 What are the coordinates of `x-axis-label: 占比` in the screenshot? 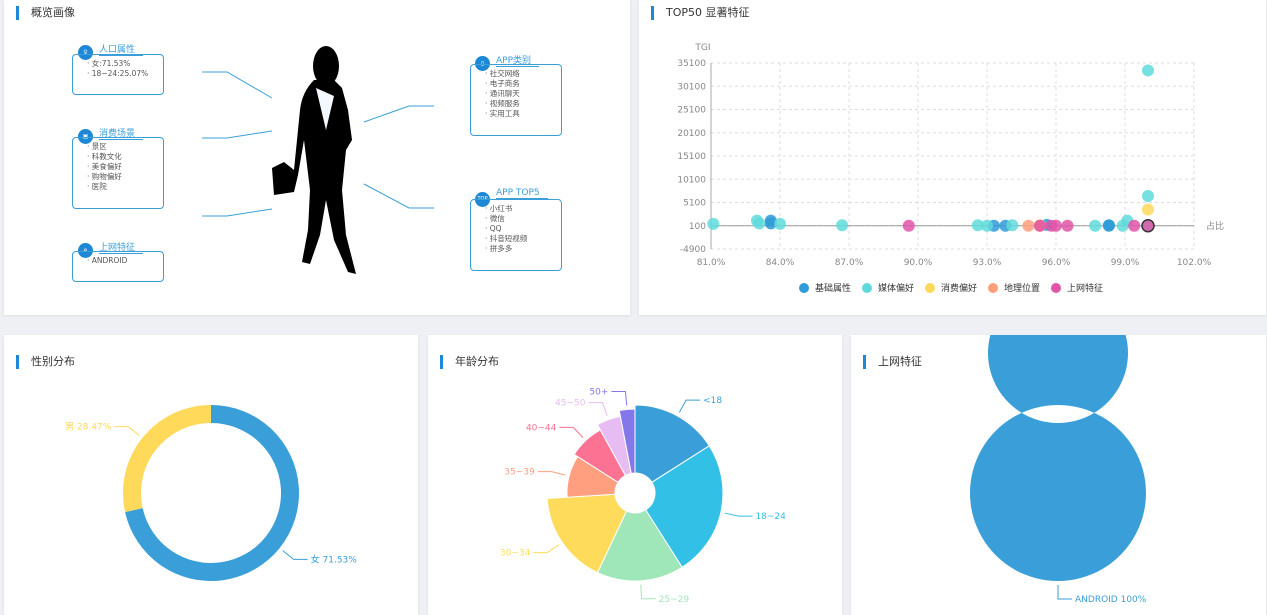 It's located at (1215, 226).